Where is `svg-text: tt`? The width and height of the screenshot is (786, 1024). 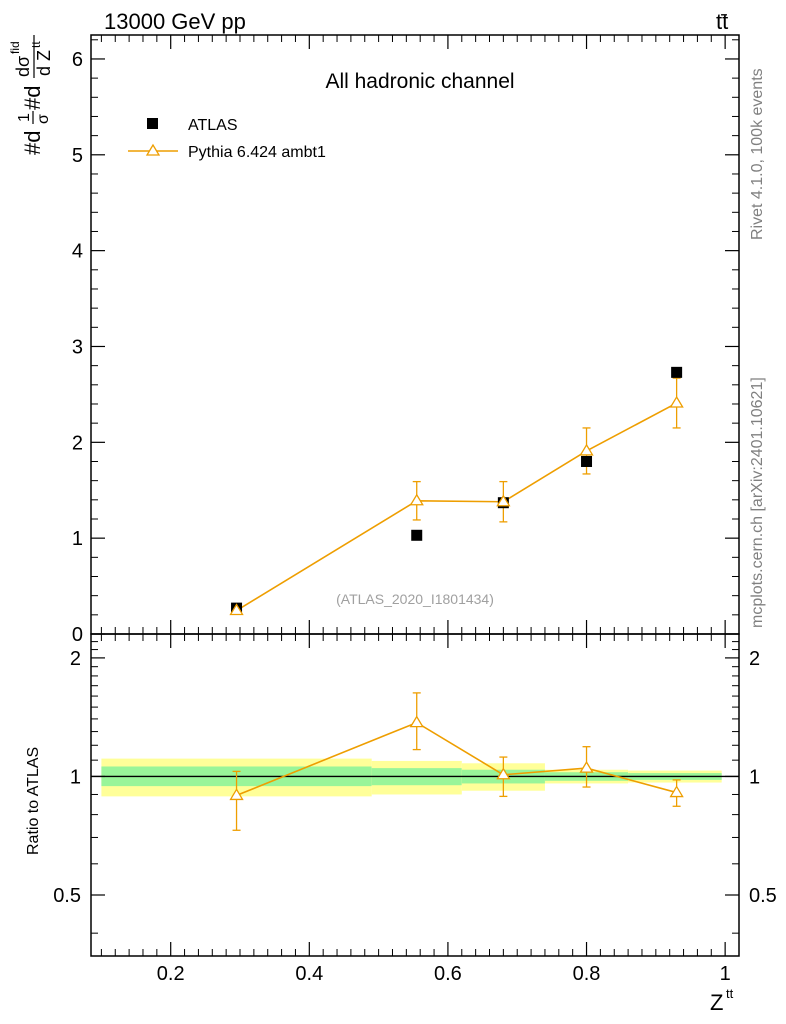 svg-text: tt is located at coordinates (36, 44).